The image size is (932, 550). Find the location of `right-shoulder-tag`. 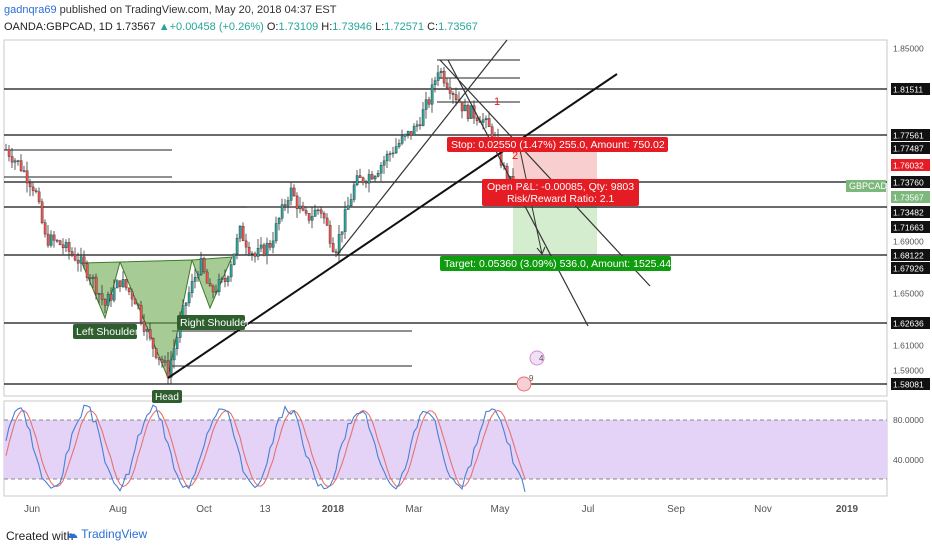

right-shoulder-tag is located at coordinates (211, 322).